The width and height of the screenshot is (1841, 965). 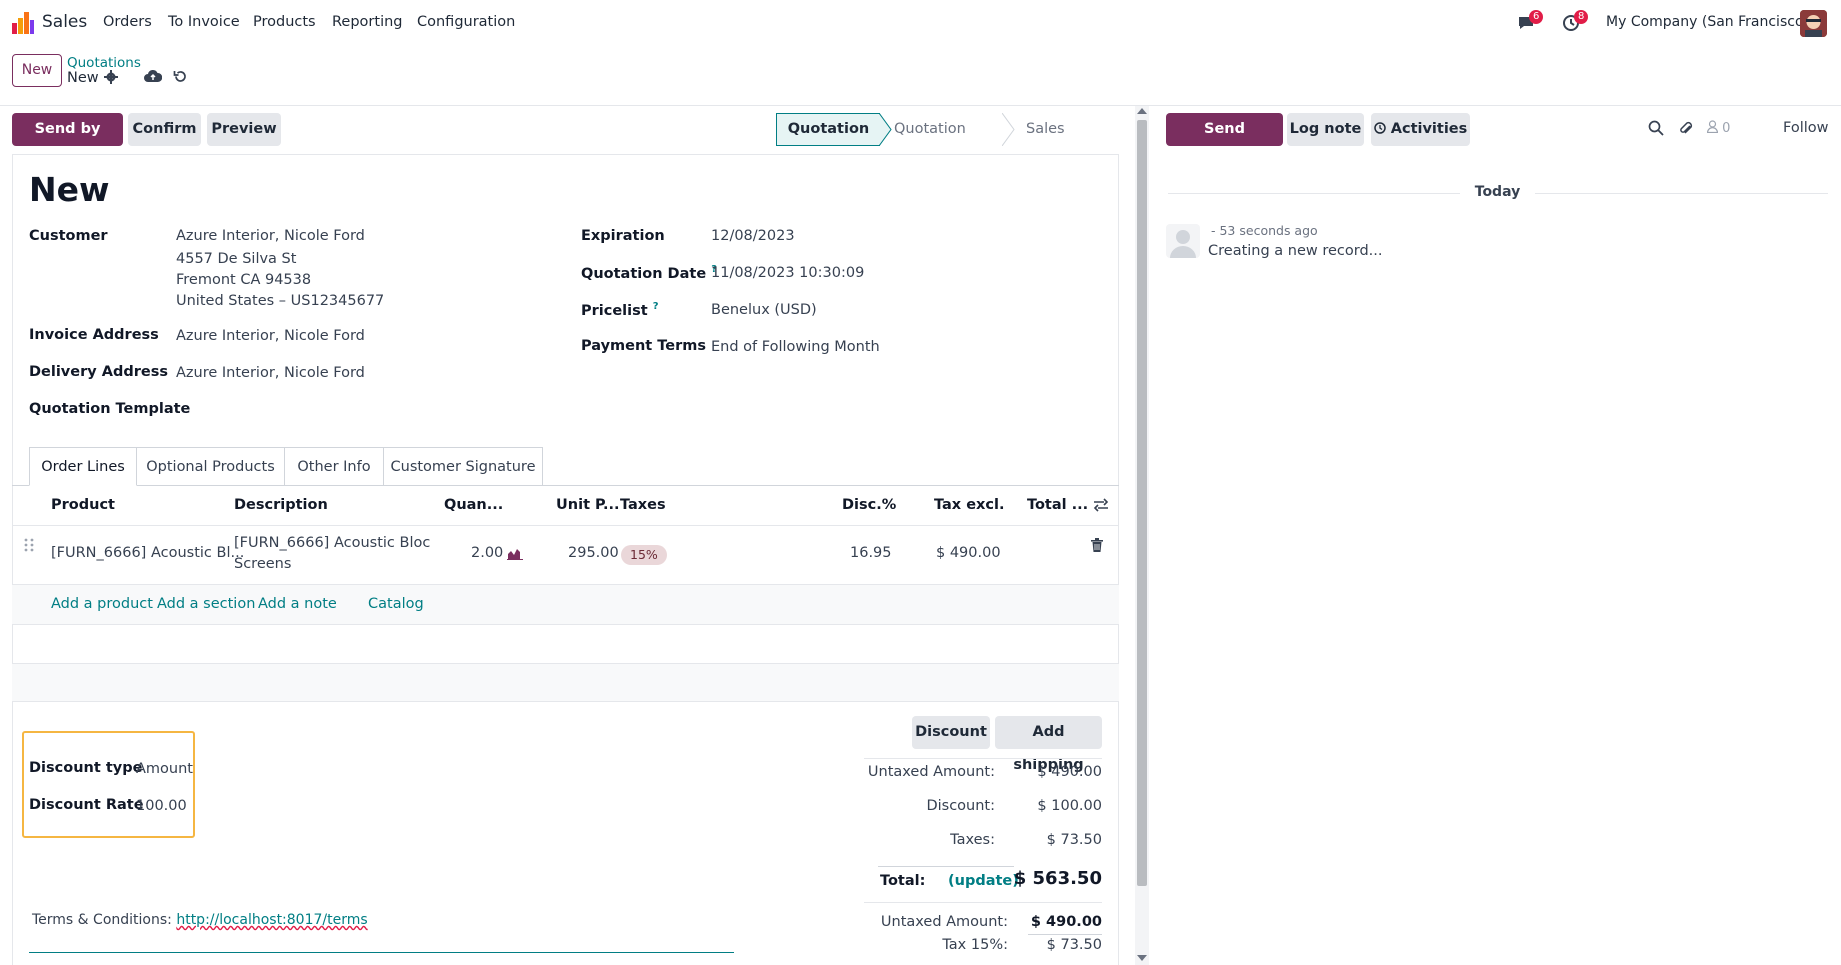 I want to click on follow-button: Follow, so click(x=1806, y=128).